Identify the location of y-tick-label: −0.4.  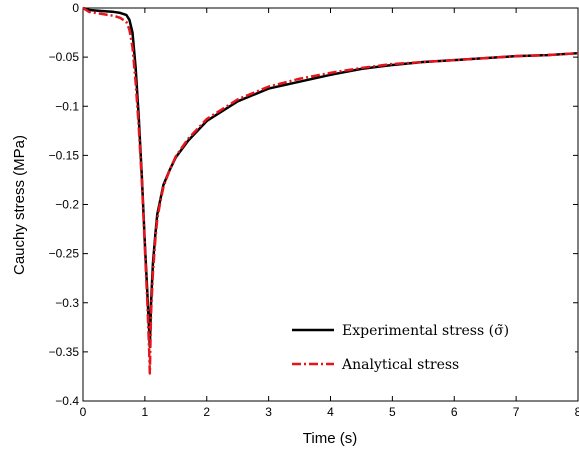
(67, 401).